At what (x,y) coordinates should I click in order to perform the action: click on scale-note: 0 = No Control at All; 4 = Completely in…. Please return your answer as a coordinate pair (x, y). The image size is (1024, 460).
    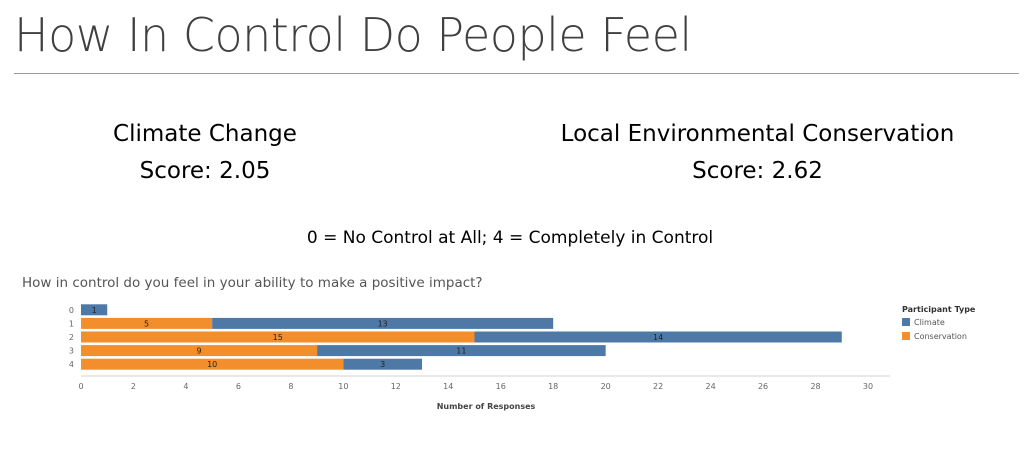
    Looking at the image, I should click on (510, 238).